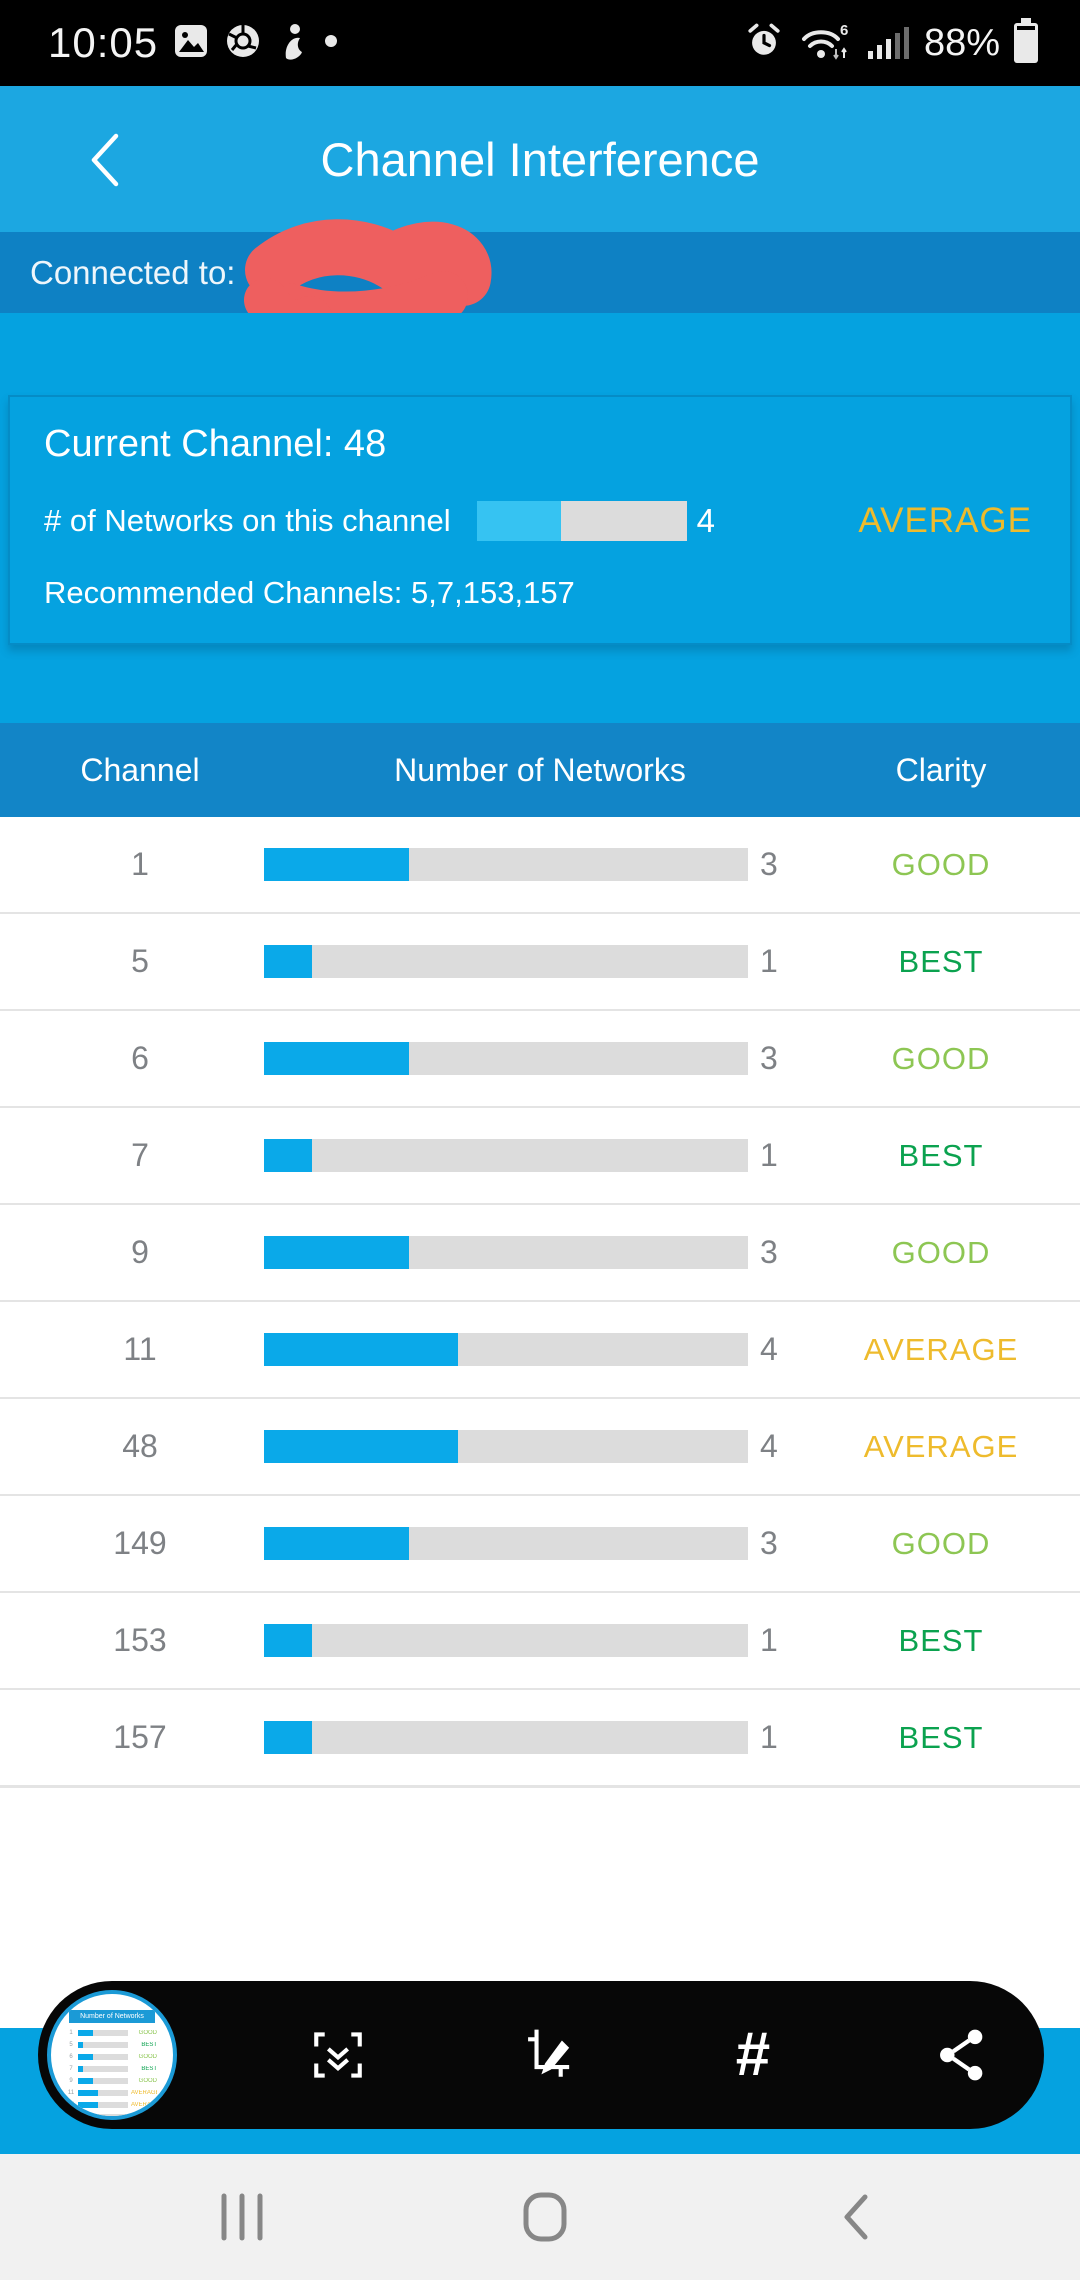  I want to click on recents-button, so click(242, 2217).